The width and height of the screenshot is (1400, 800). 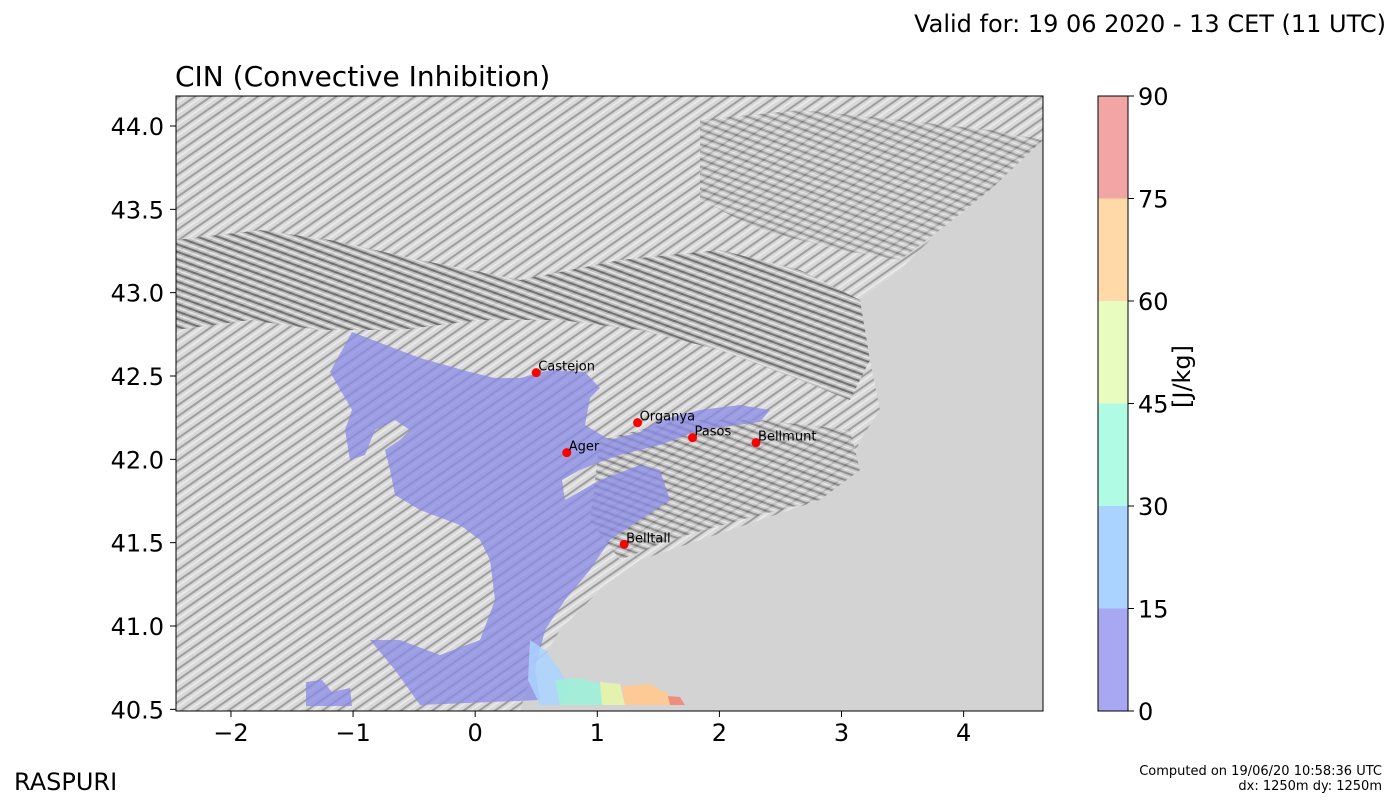 What do you see at coordinates (137, 544) in the screenshot?
I see `y-tick-label: 41.5` at bounding box center [137, 544].